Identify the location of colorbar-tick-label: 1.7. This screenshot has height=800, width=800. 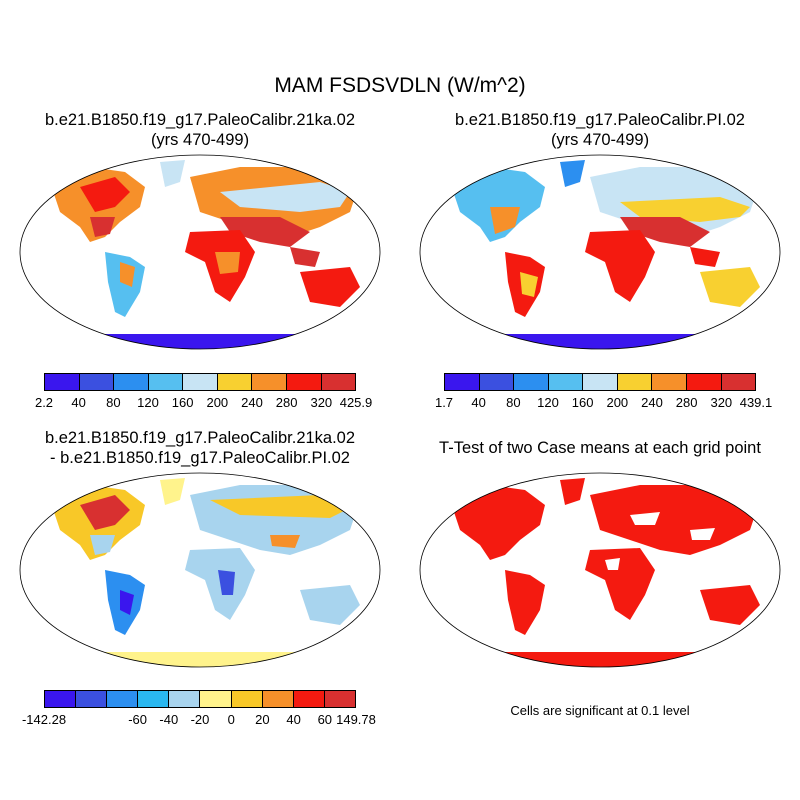
(444, 402).